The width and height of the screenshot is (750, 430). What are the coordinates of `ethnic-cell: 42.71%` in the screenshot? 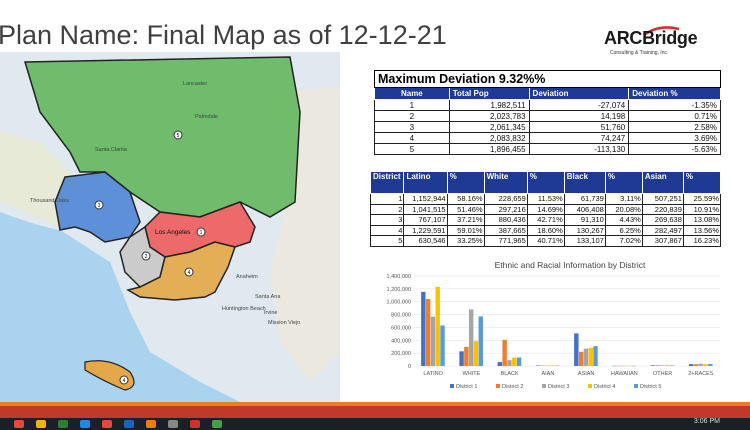 It's located at (545, 220).